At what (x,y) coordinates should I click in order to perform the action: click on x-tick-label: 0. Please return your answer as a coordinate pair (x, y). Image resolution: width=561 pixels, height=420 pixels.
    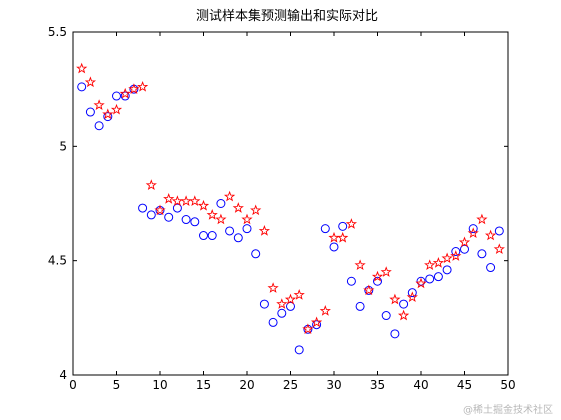
    Looking at the image, I should click on (73, 385).